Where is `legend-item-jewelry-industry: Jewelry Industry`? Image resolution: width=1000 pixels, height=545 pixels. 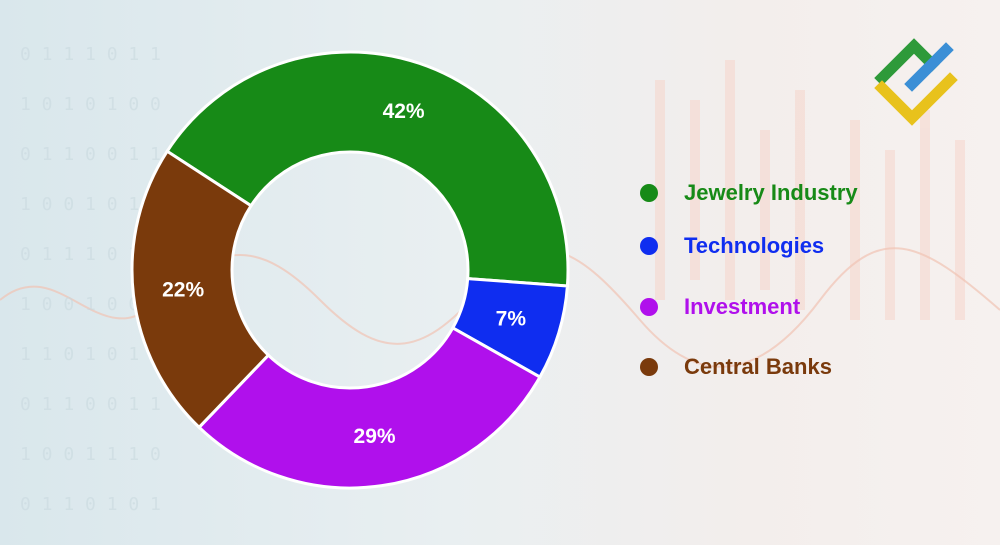
legend-item-jewelry-industry: Jewelry Industry is located at coordinates (749, 193).